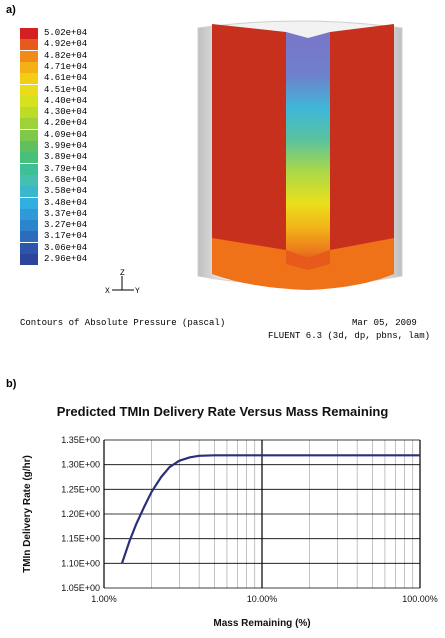 This screenshot has height=638, width=445. Describe the element at coordinates (262, 599) in the screenshot. I see `x-tick-label: 10.00%` at that location.